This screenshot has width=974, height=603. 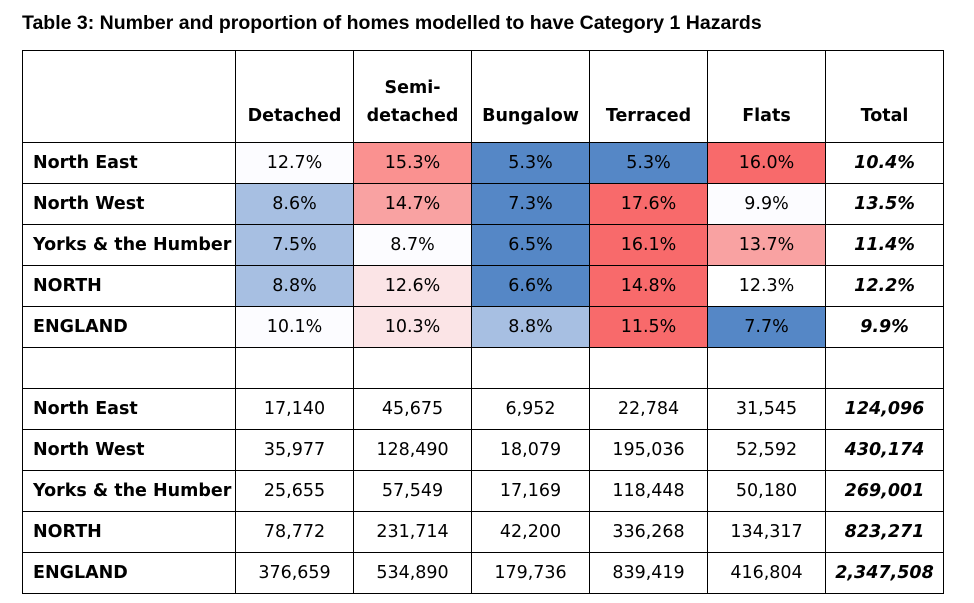 I want to click on percent-cell: 7.7%, so click(x=766, y=327).